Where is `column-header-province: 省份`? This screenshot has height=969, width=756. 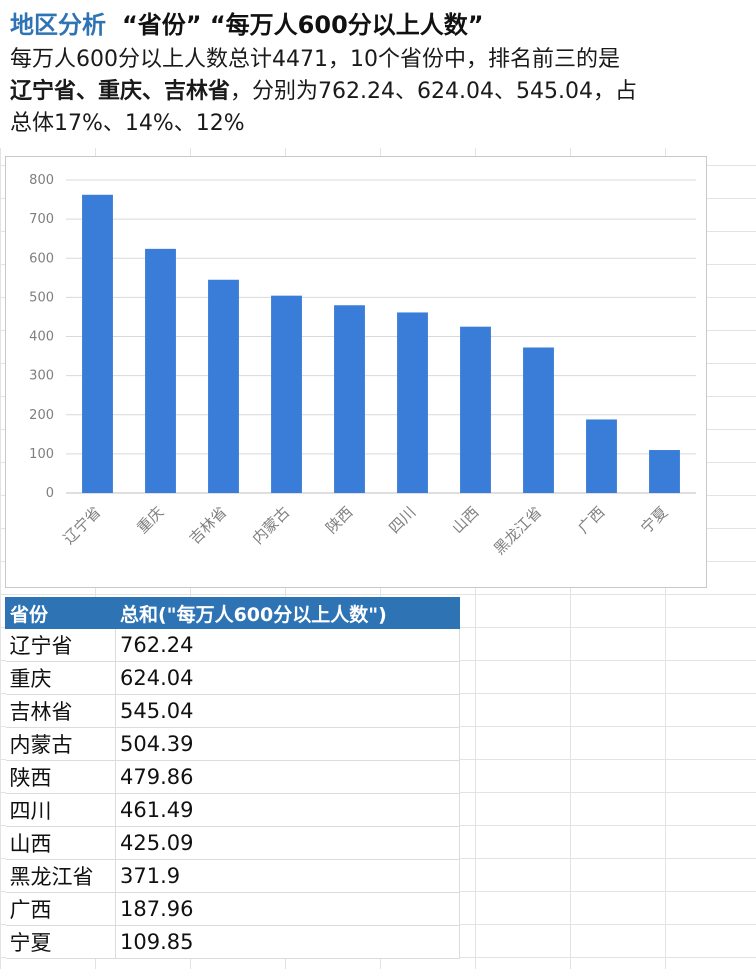 column-header-province: 省份 is located at coordinates (60, 613).